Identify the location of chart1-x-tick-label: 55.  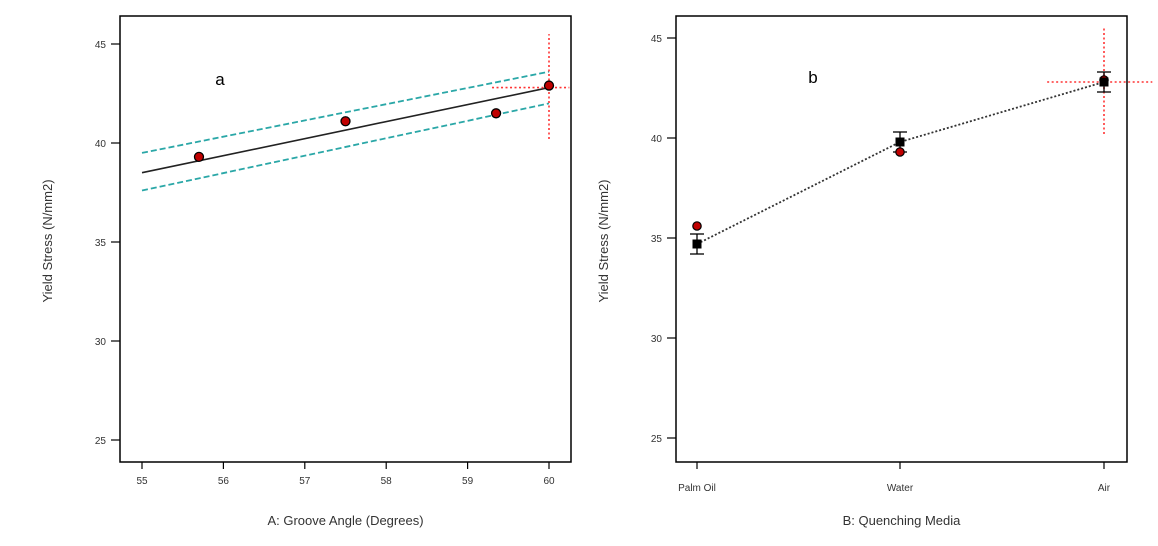
(142, 481).